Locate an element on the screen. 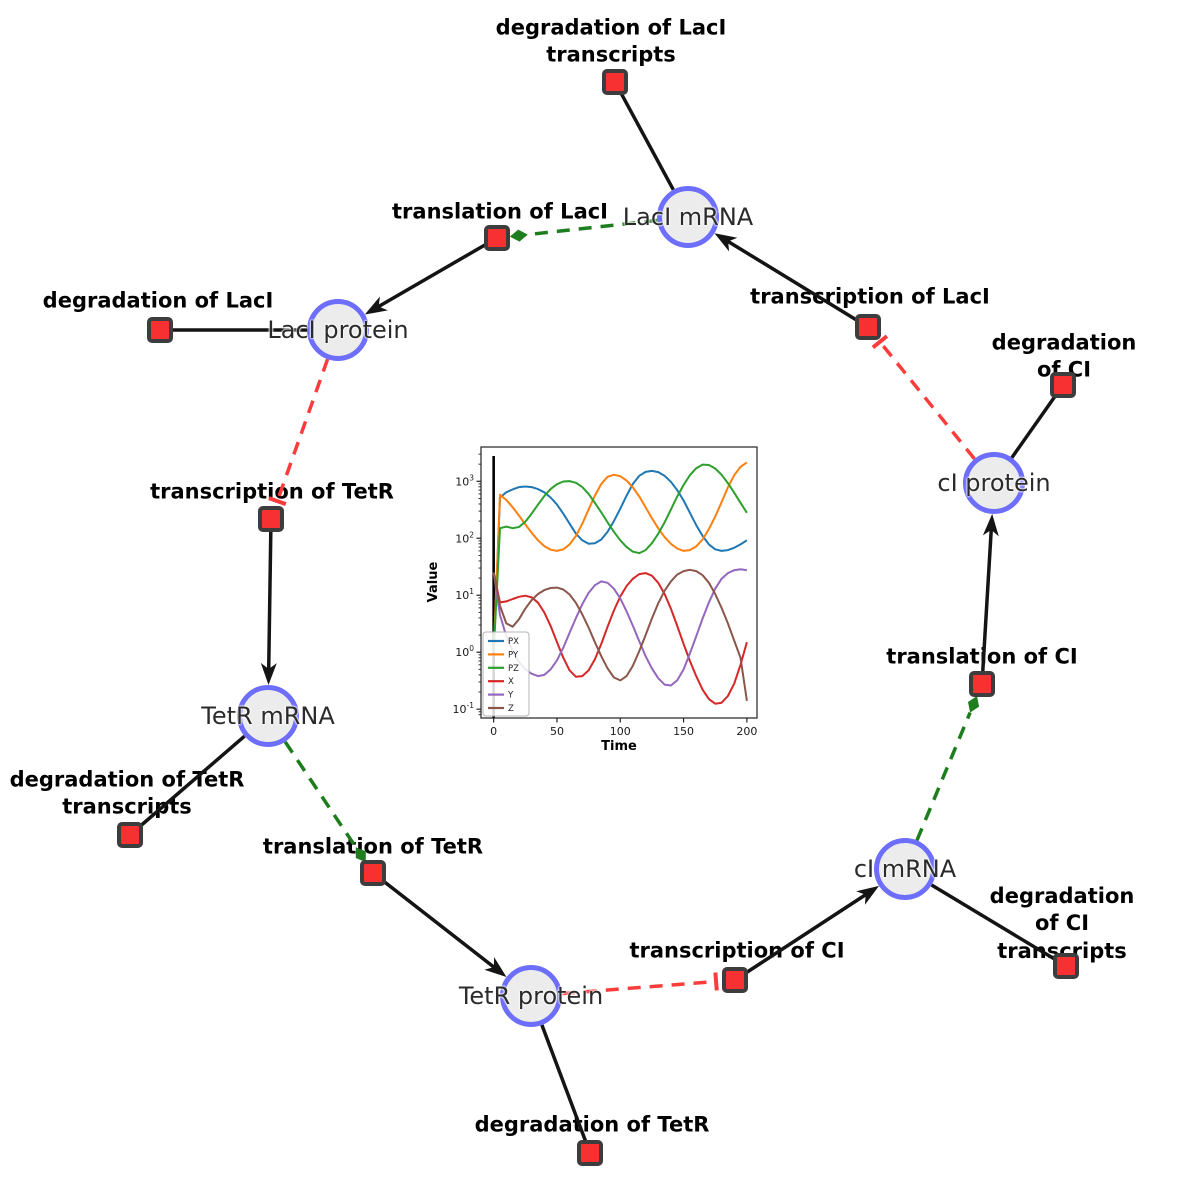  reaction-node-transcription_laci is located at coordinates (868, 327).